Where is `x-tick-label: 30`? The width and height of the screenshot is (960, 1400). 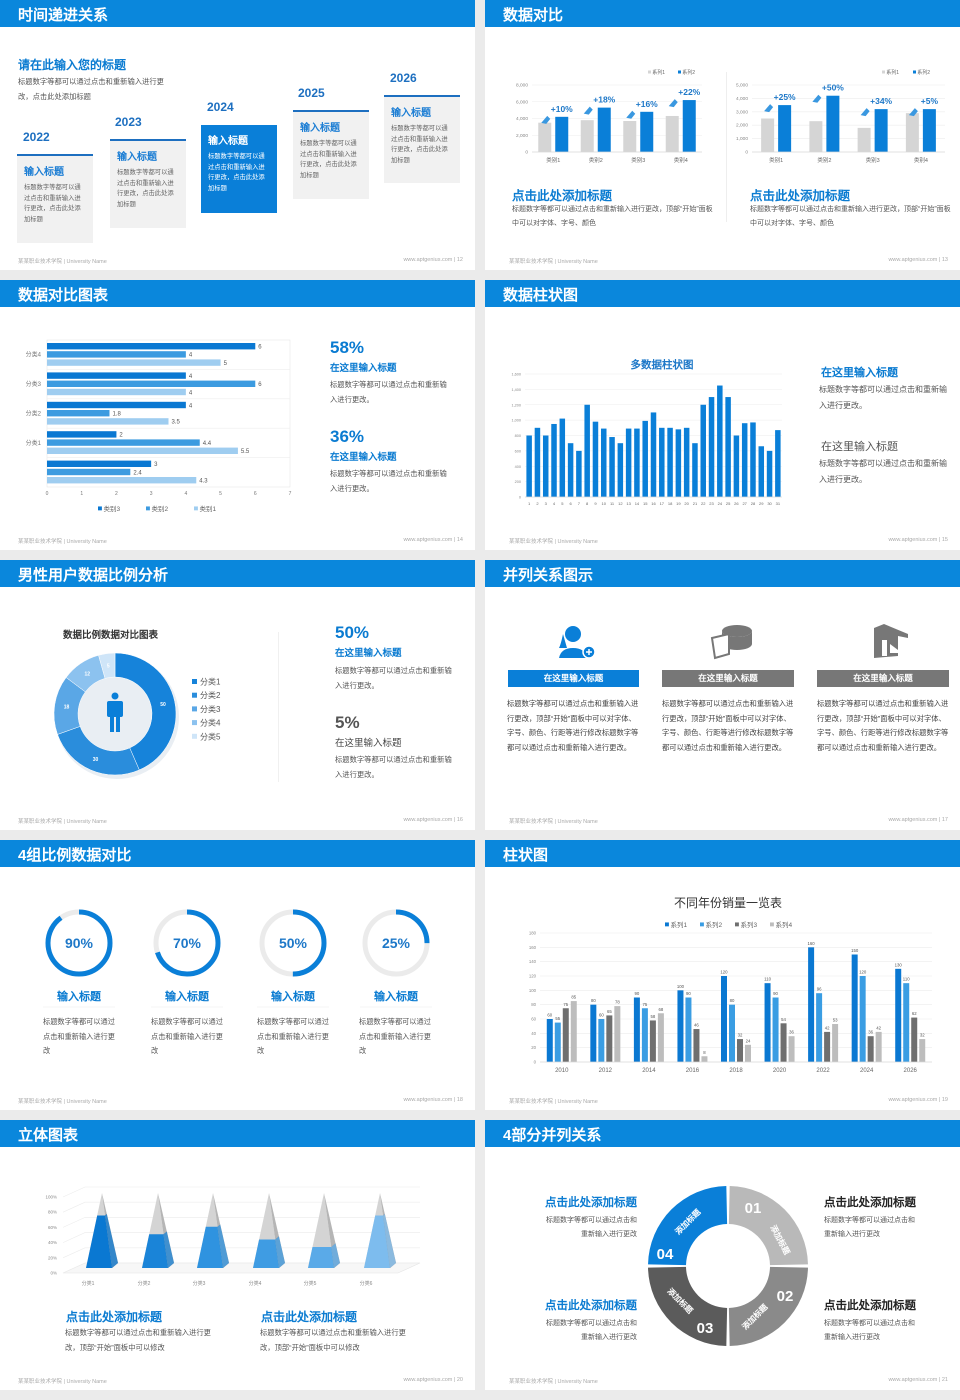
x-tick-label: 30 is located at coordinates (769, 503).